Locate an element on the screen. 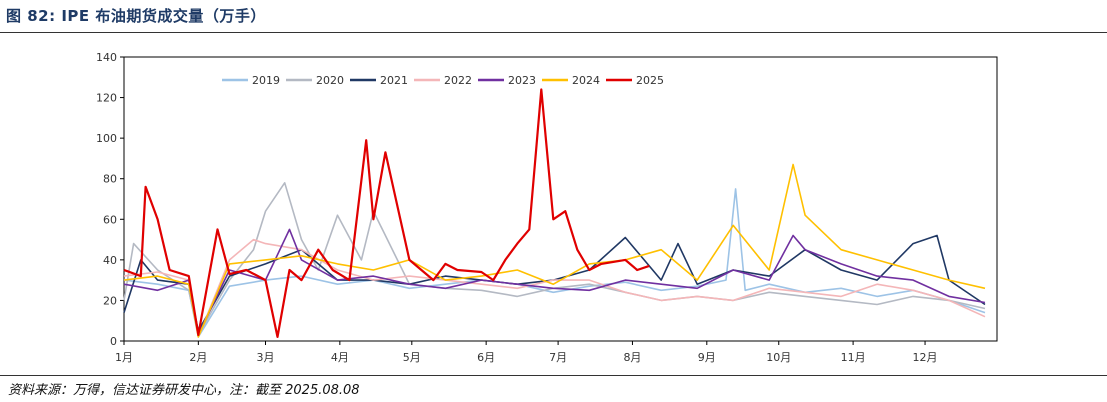  legend-label-2025: 2025 is located at coordinates (650, 80).